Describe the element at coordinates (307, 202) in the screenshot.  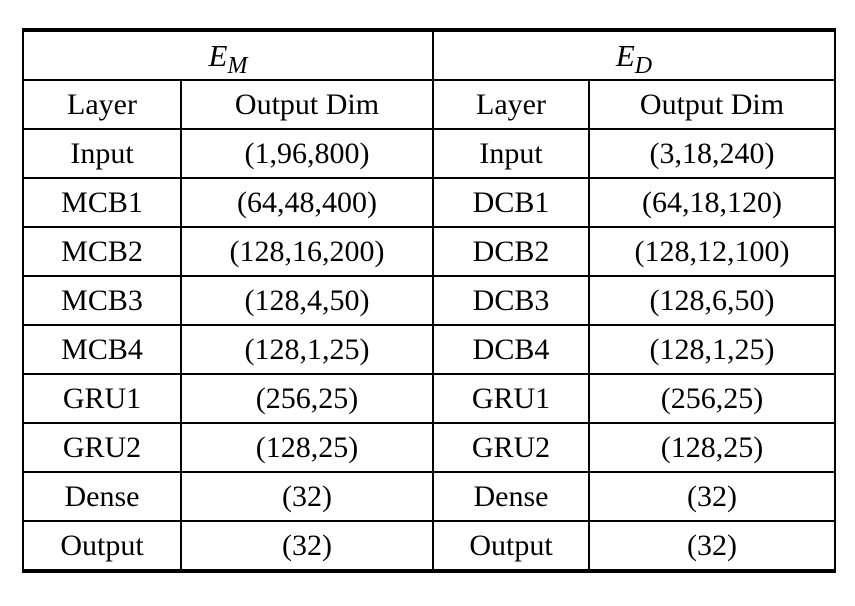
I see `table-cell: (64,48,400)` at that location.